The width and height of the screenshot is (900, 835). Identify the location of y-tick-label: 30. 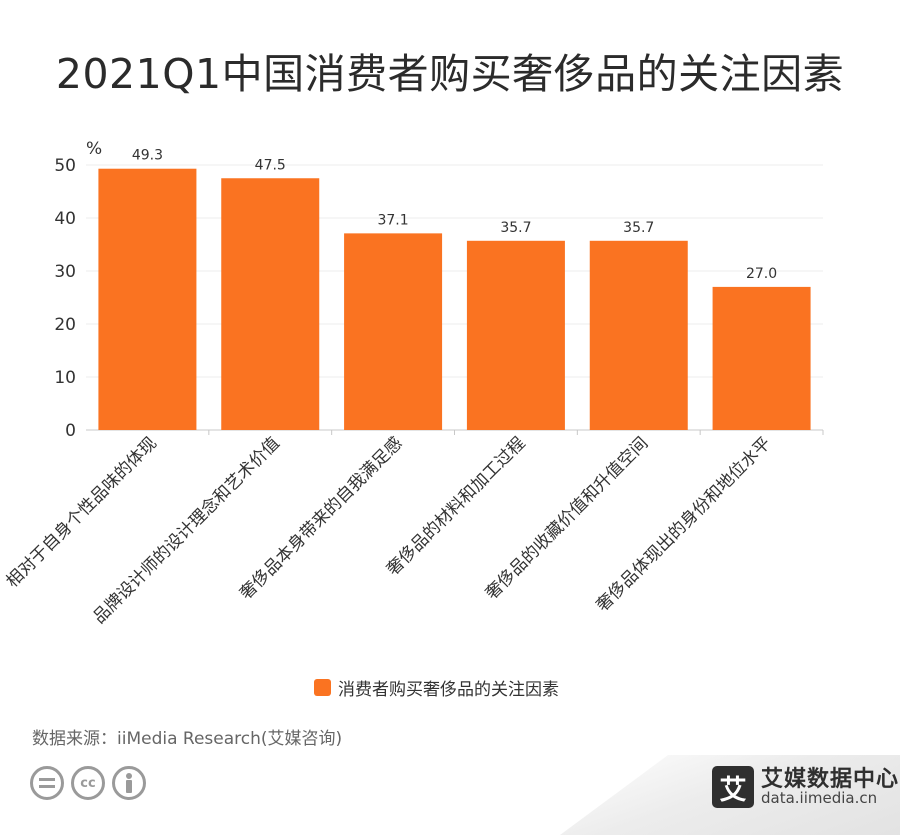
(65, 272).